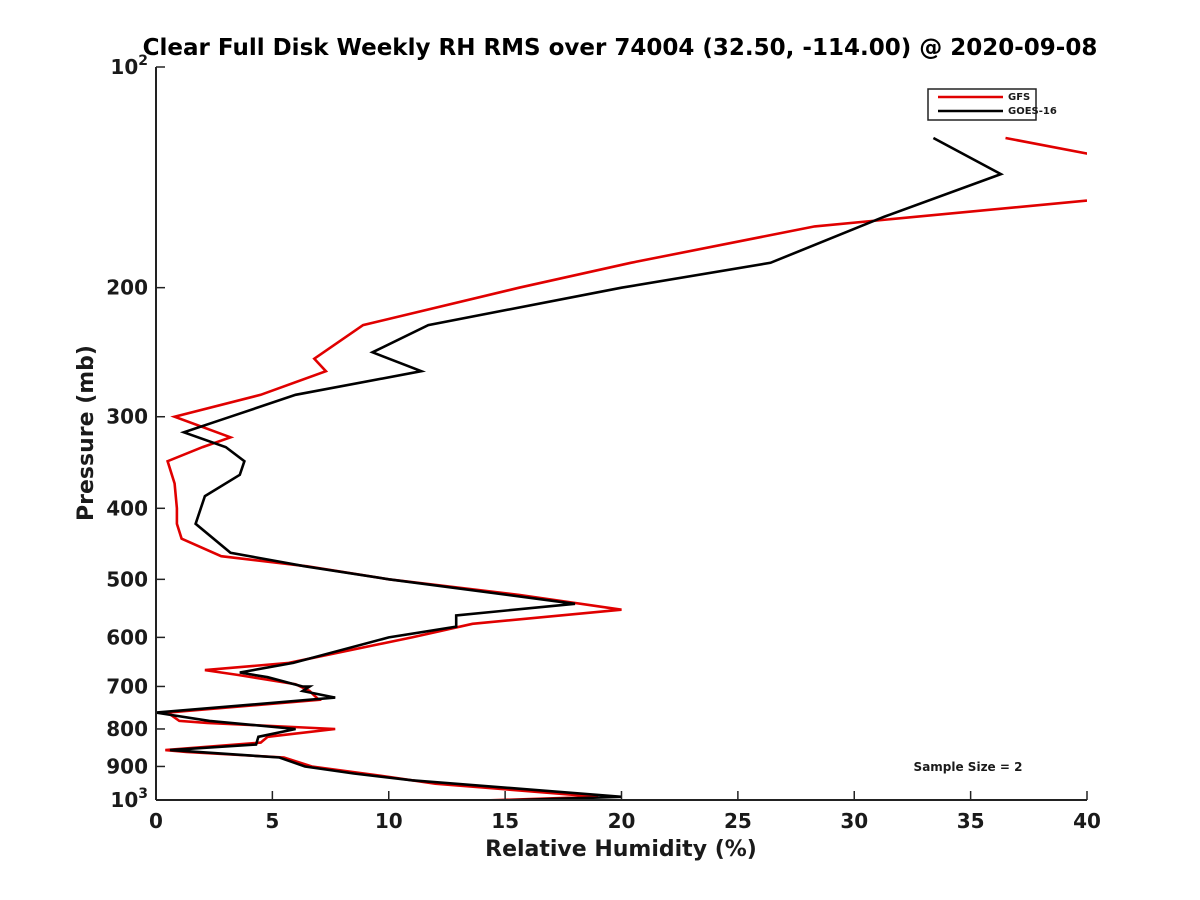  I want to click on legend-label-goes16: GOES-16, so click(1032, 111).